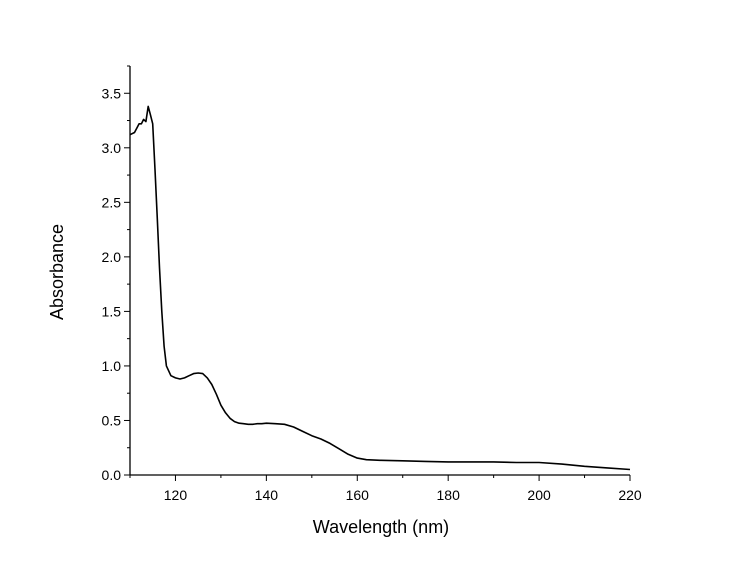 The image size is (732, 570). I want to click on x-tick-label: 180, so click(449, 495).